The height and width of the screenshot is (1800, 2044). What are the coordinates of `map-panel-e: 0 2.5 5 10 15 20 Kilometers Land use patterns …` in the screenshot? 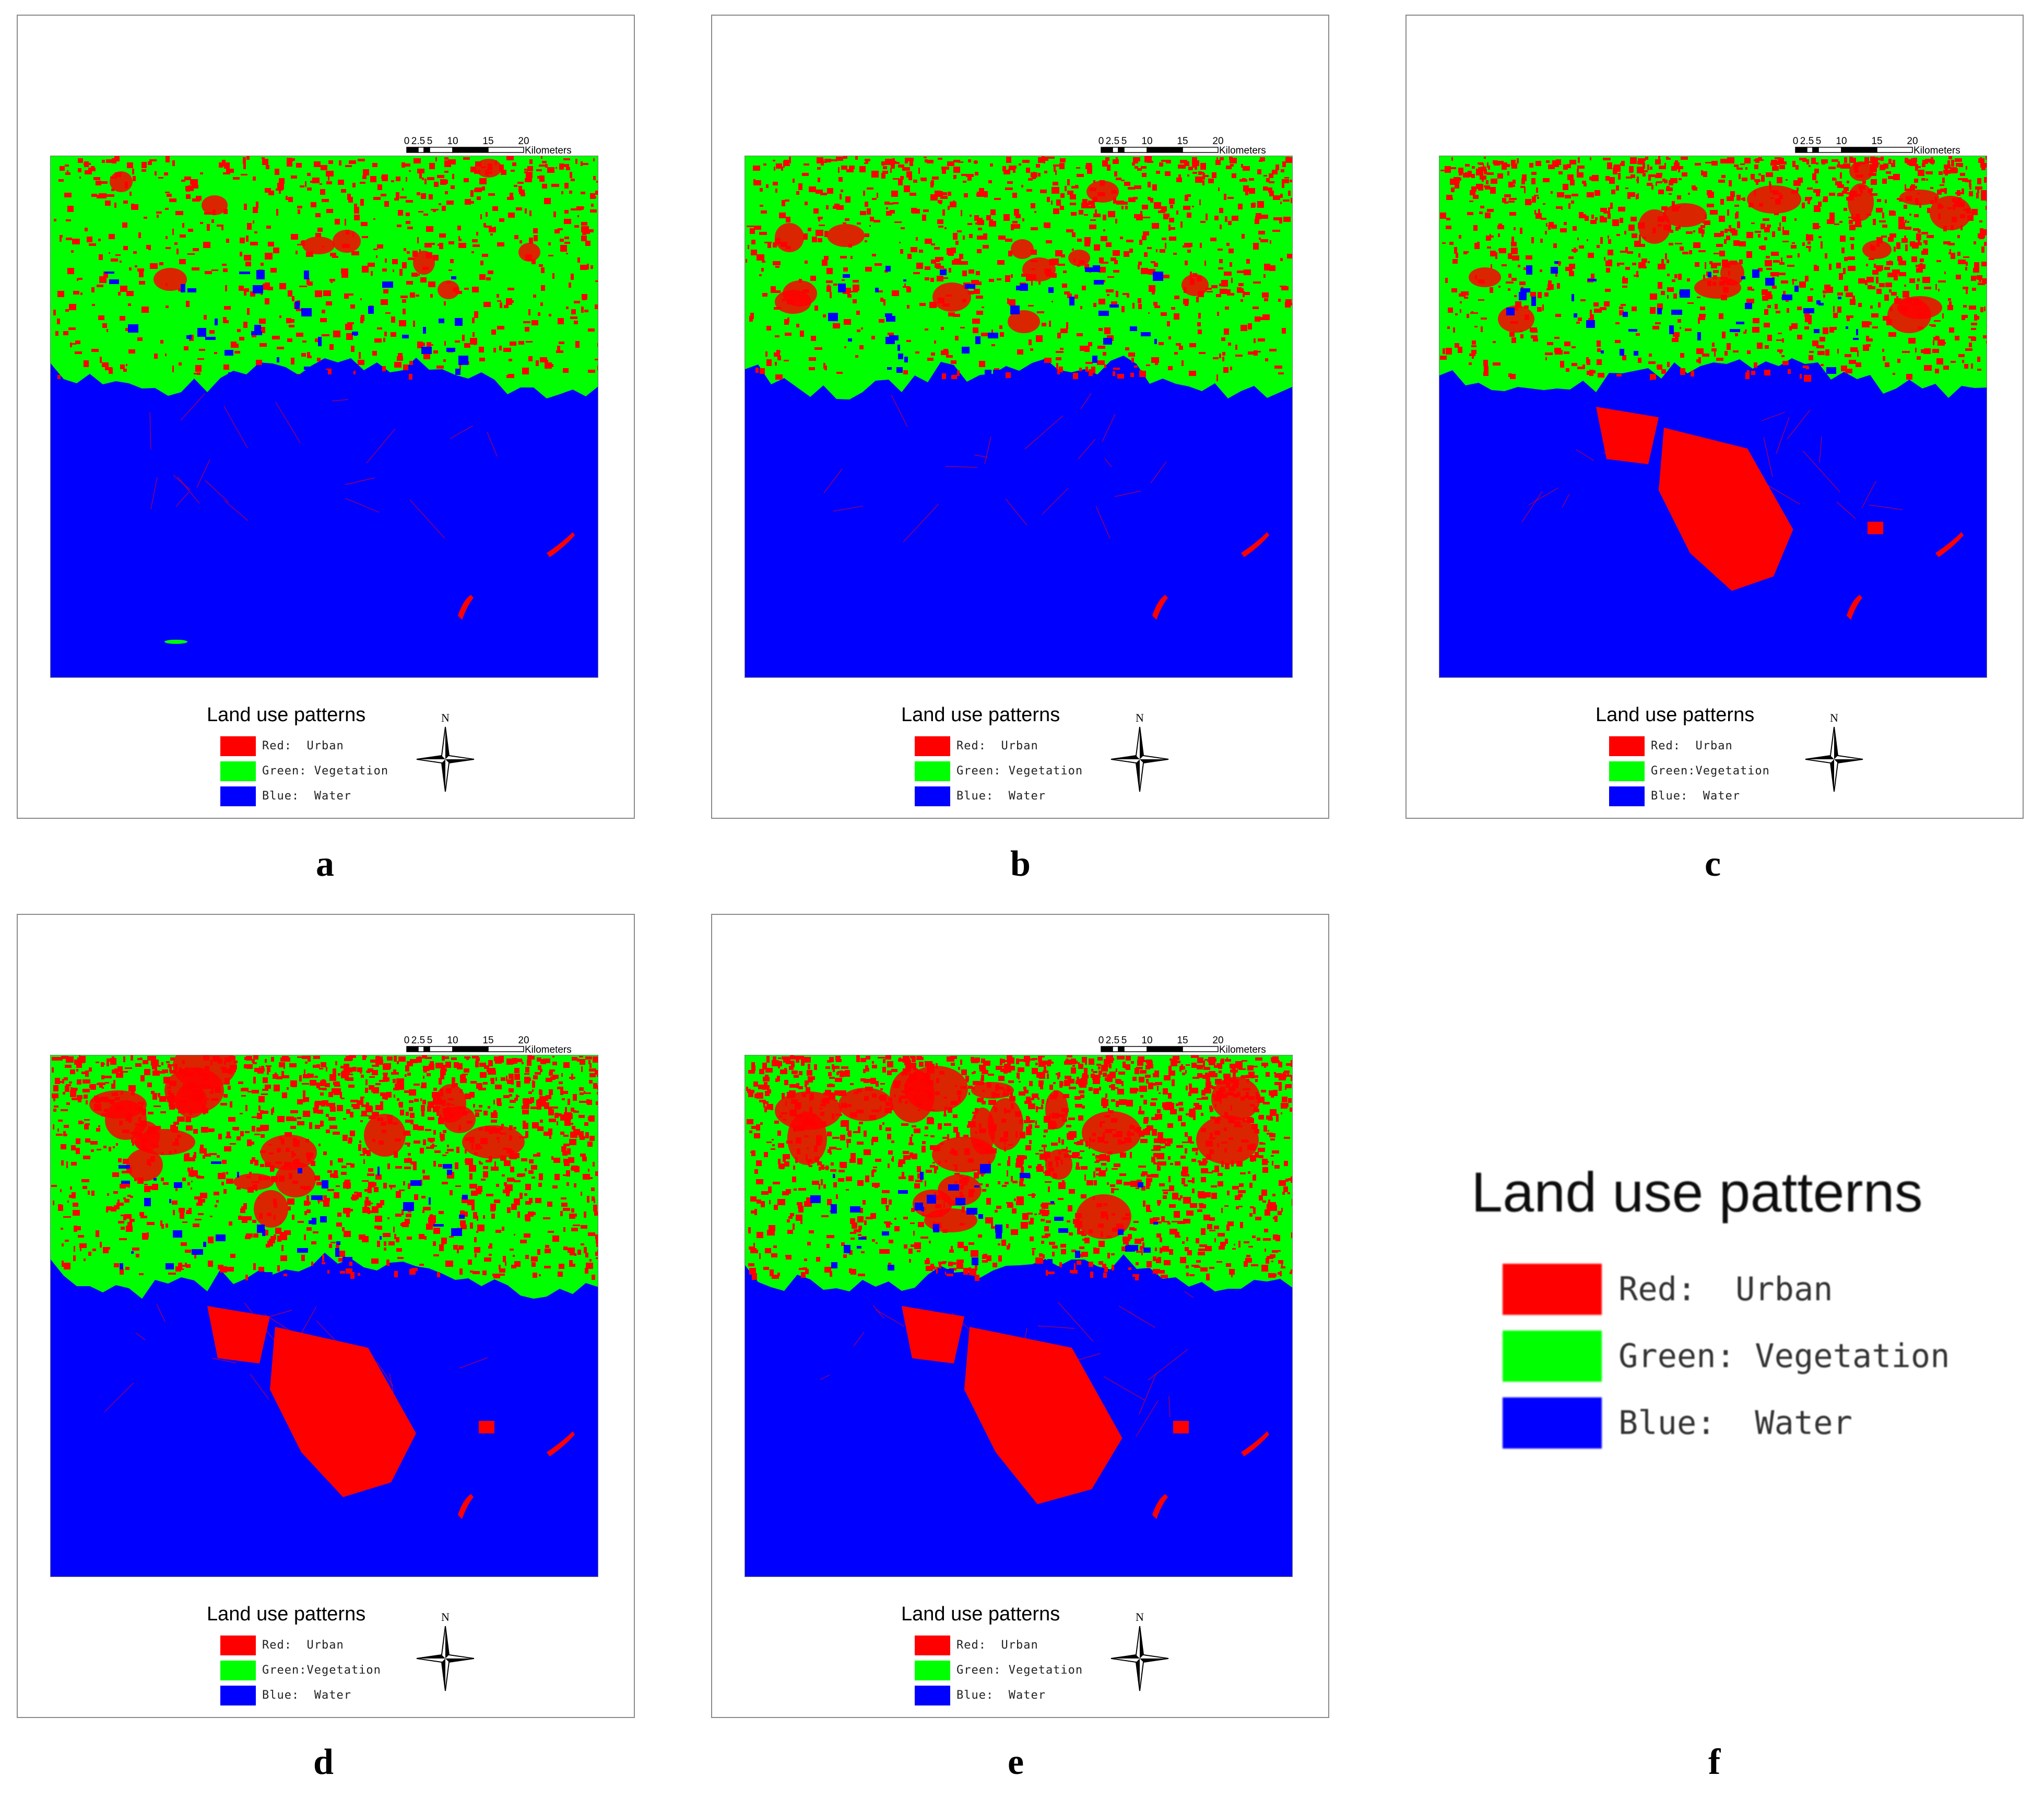 It's located at (1020, 1316).